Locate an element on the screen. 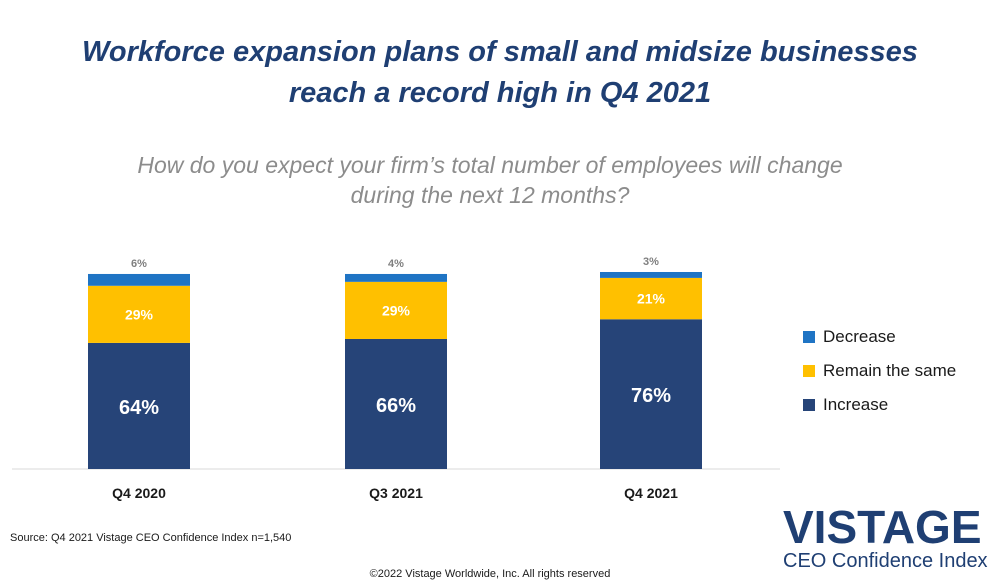 This screenshot has width=1000, height=583. data-label-remain-the-same-q4-2020: 29% is located at coordinates (139, 314).